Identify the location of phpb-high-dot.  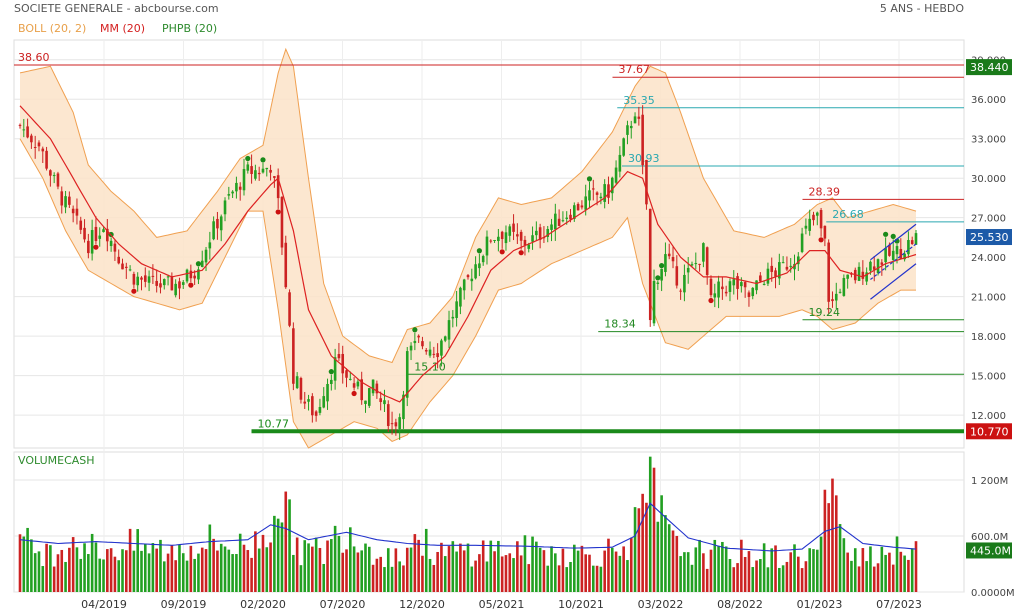
(893, 236).